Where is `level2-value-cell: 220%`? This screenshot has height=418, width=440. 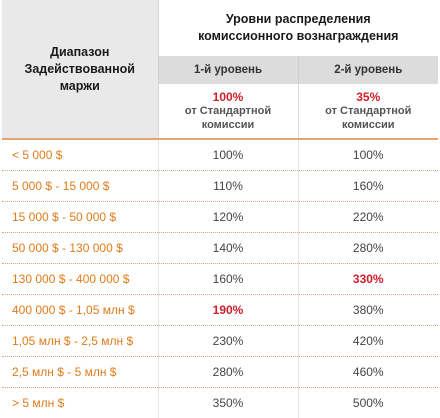
level2-value-cell: 220% is located at coordinates (368, 217).